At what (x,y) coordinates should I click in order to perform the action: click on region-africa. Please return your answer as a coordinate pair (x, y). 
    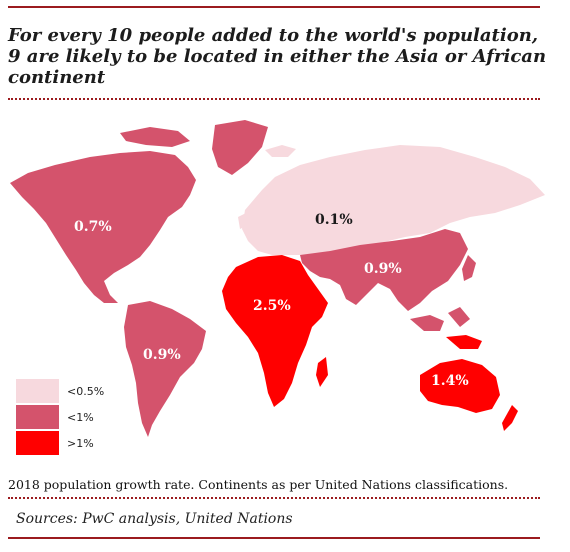
    Looking at the image, I should click on (275, 331).